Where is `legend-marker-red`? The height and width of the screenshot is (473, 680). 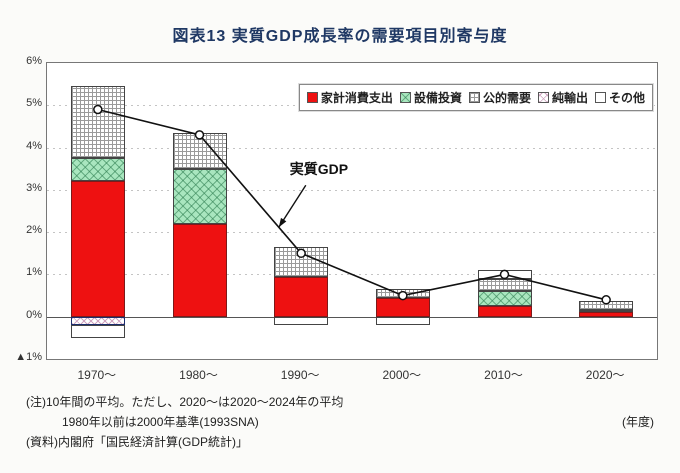
legend-marker-red is located at coordinates (312, 97).